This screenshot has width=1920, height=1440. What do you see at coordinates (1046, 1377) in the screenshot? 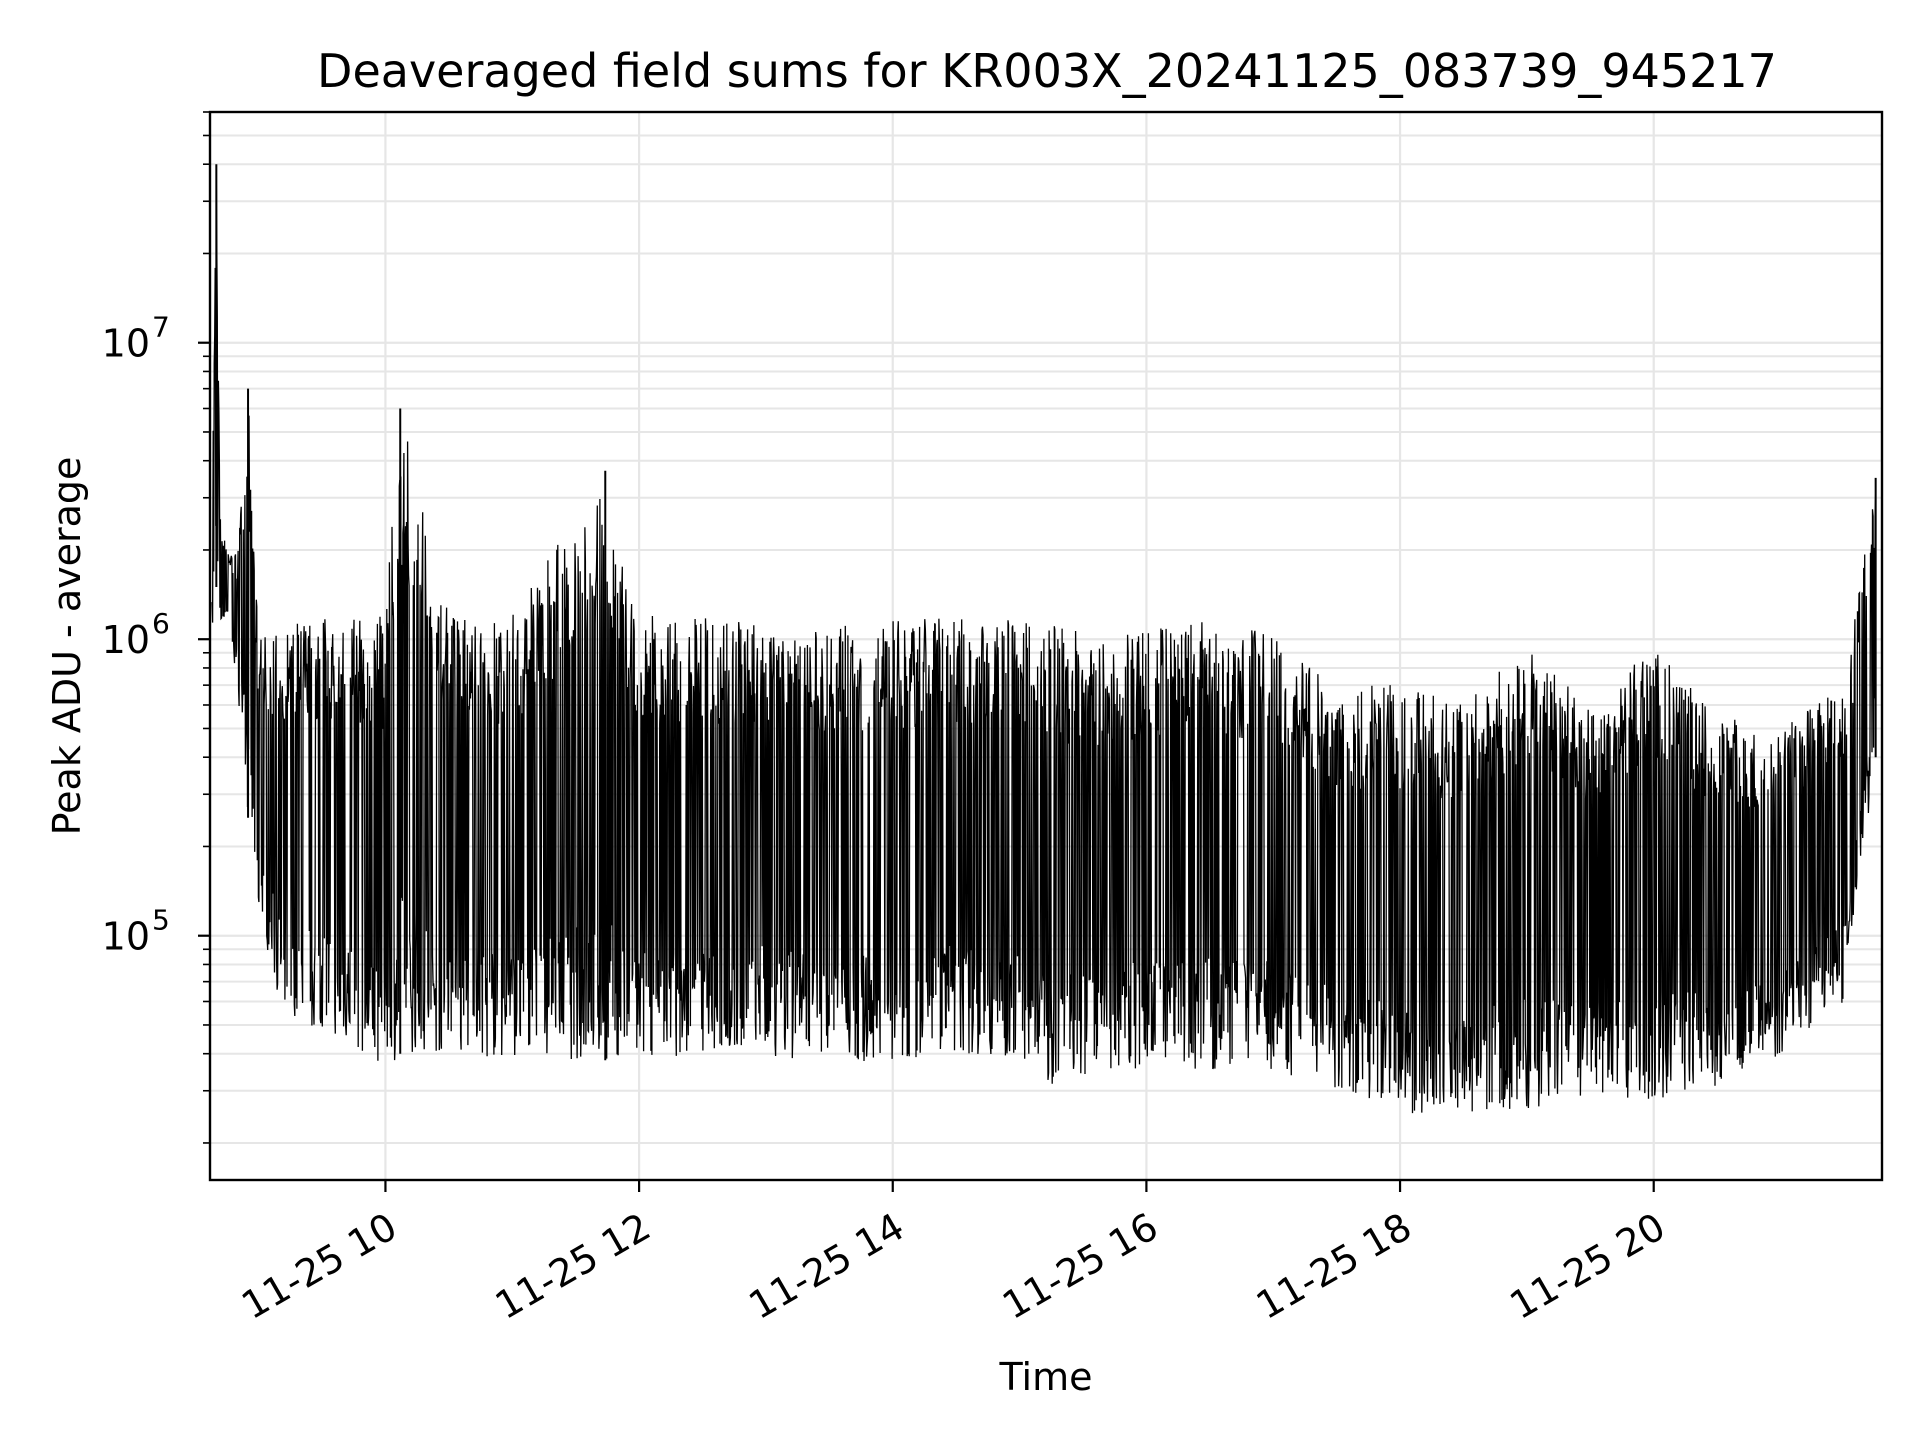
I see `x-axis-label: Time` at bounding box center [1046, 1377].